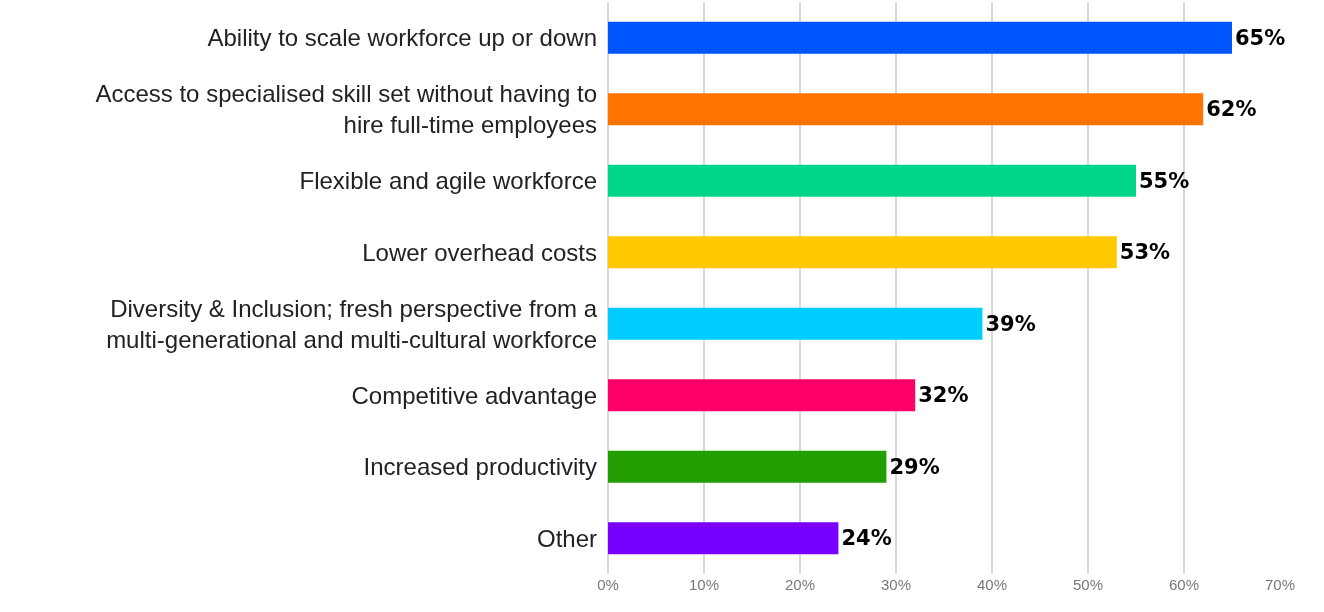 This screenshot has width=1324, height=612. I want to click on x-tick-label: 20%, so click(800, 584).